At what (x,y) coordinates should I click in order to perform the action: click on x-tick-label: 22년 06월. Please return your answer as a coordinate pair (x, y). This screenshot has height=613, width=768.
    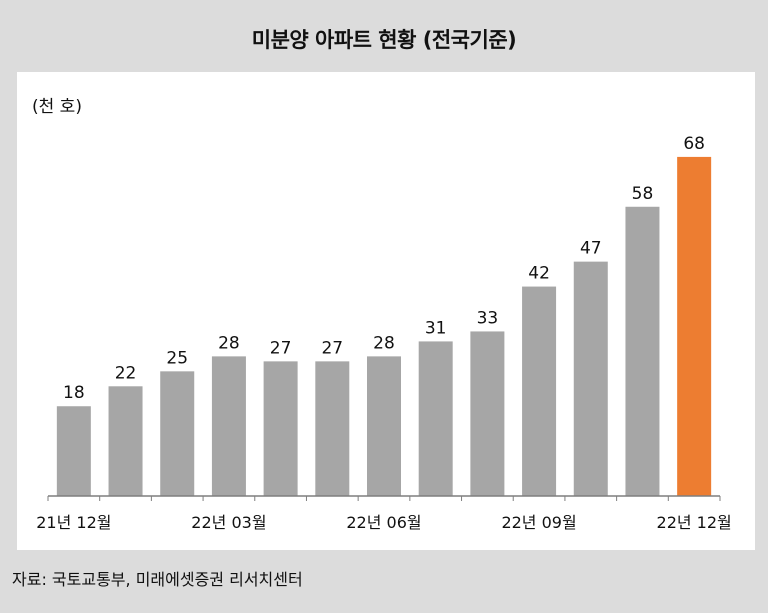
    Looking at the image, I should click on (383, 522).